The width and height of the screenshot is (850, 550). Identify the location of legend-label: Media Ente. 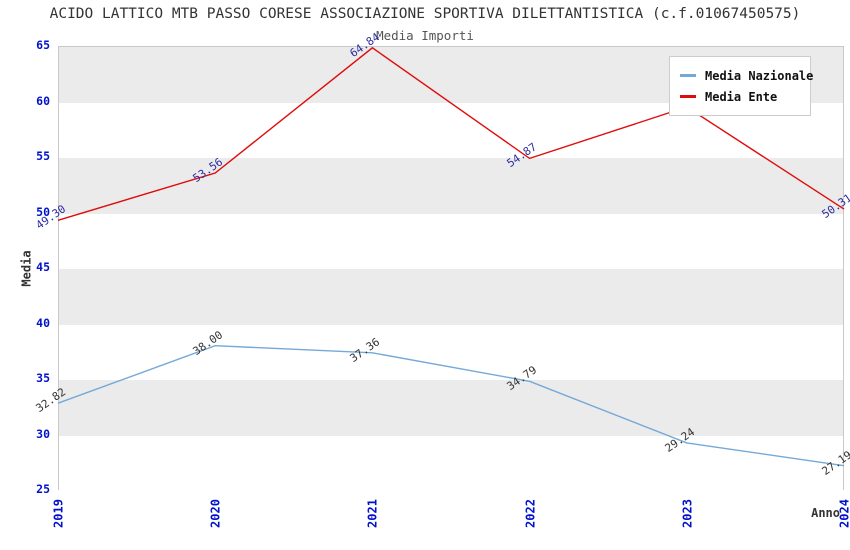
(741, 96).